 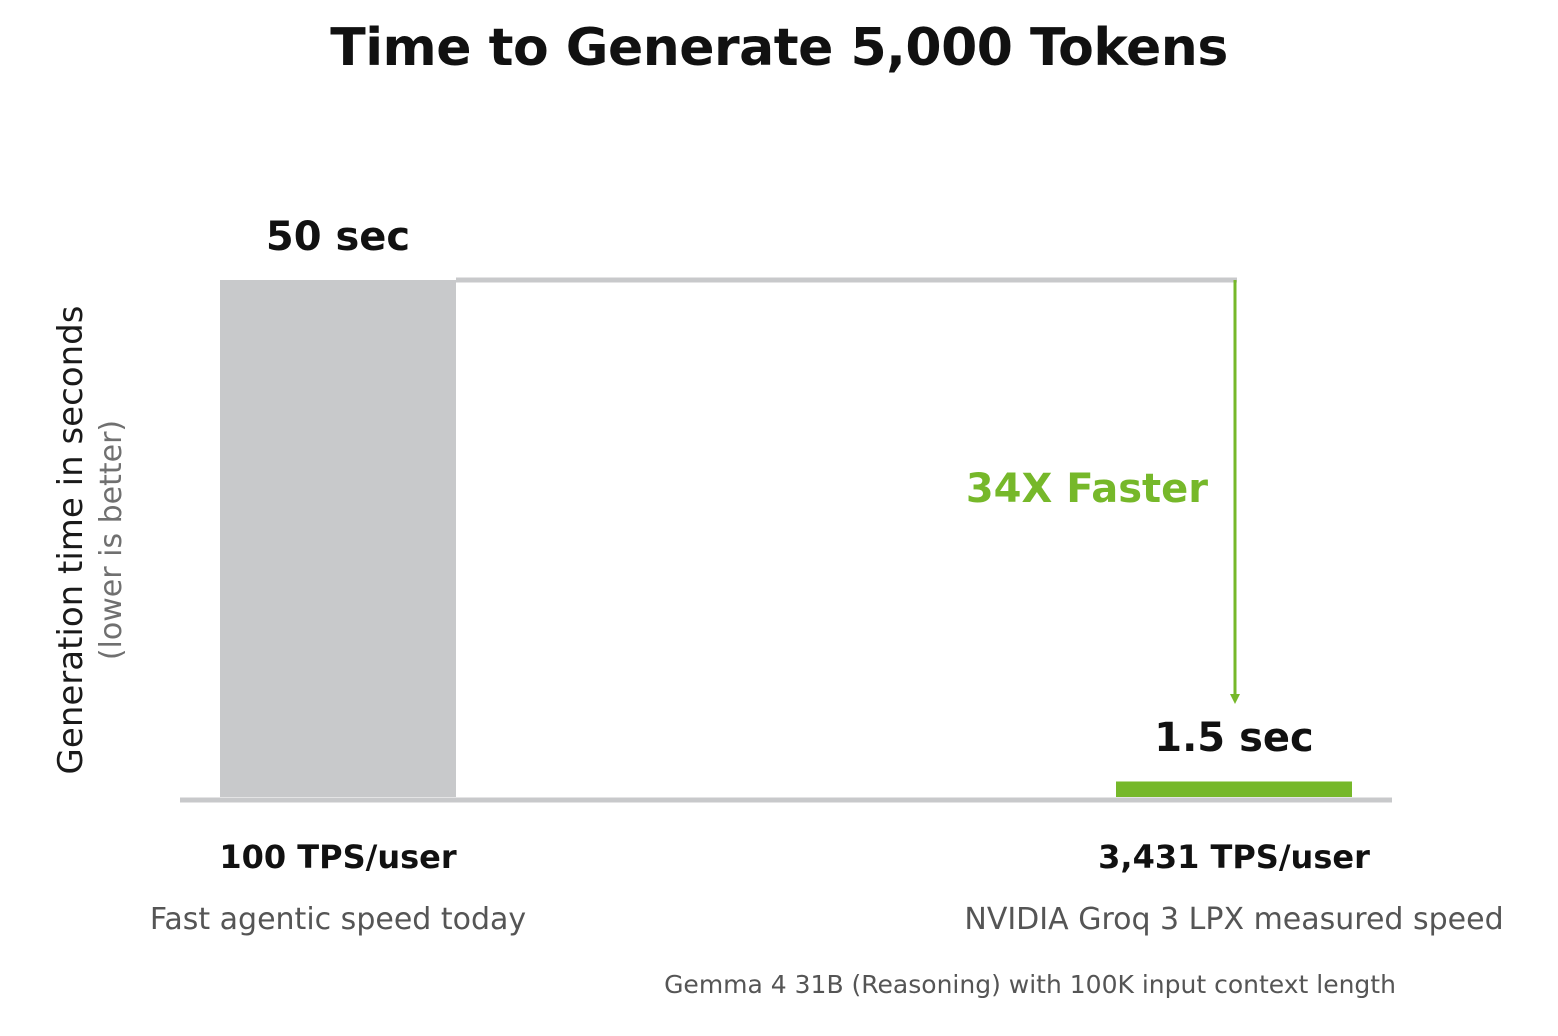 I want to click on speedup-annotation: 34X Faster, so click(x=1086, y=489).